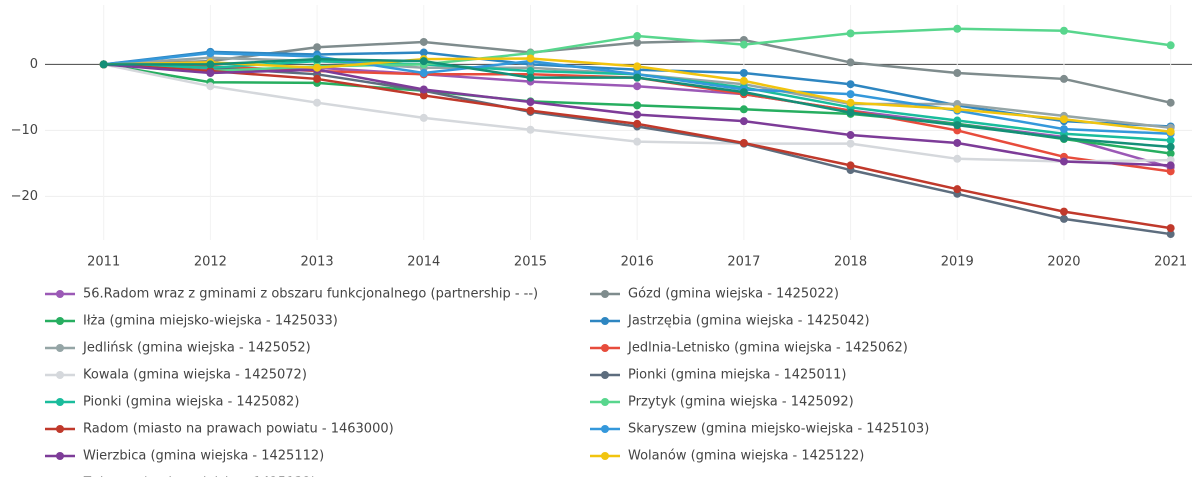 The height and width of the screenshot is (477, 1192). I want to click on x-tick-label: 2016, so click(637, 262).